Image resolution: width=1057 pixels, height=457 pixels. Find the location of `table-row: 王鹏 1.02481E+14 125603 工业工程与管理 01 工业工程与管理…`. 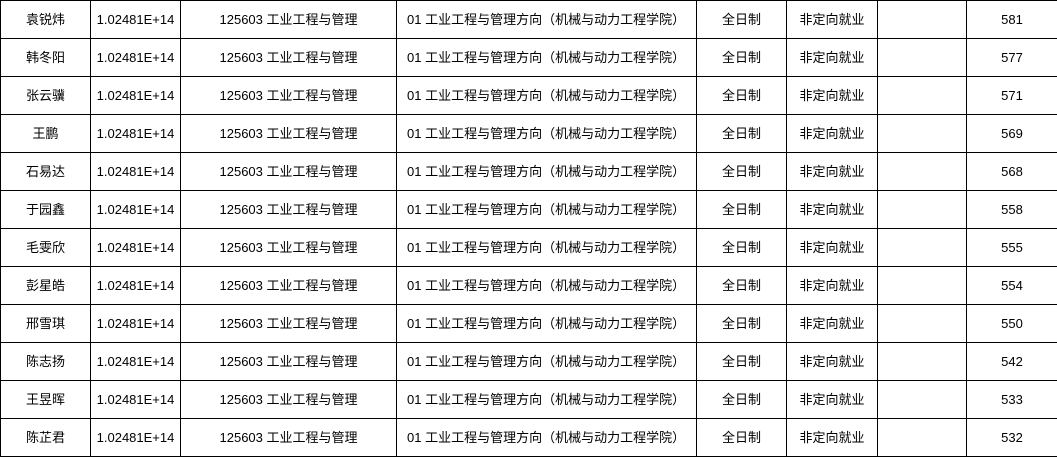

table-row: 王鹏 1.02481E+14 125603 工业工程与管理 01 工业工程与管理… is located at coordinates (529, 134).